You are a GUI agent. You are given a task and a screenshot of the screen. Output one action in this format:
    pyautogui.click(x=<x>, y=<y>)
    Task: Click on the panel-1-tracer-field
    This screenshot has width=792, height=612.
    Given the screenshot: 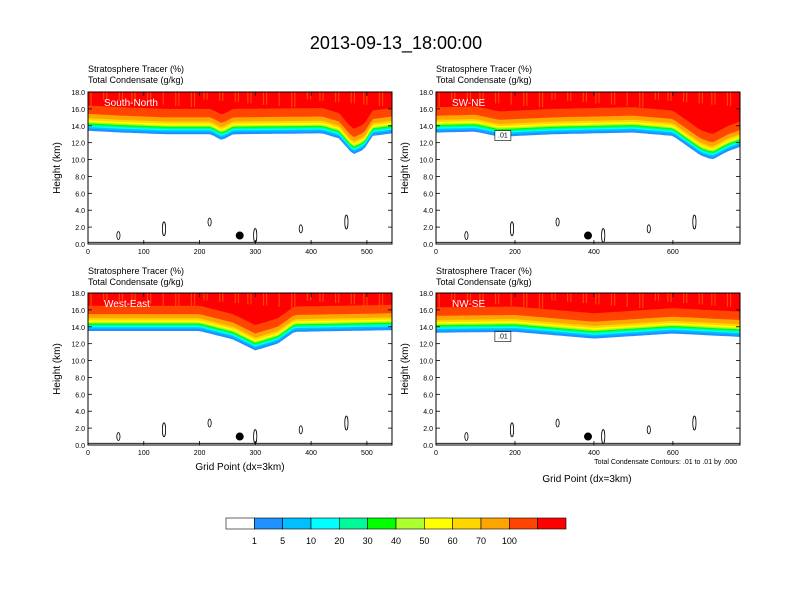 What is the action you would take?
    pyautogui.click(x=240, y=123)
    